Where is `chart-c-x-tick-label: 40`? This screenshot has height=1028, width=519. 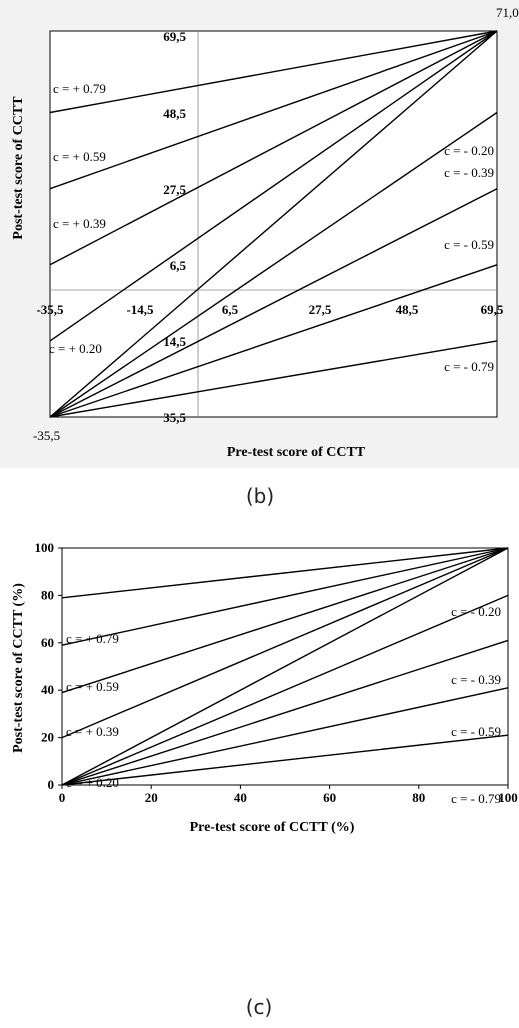
chart-c-x-tick-label: 40 is located at coordinates (240, 797).